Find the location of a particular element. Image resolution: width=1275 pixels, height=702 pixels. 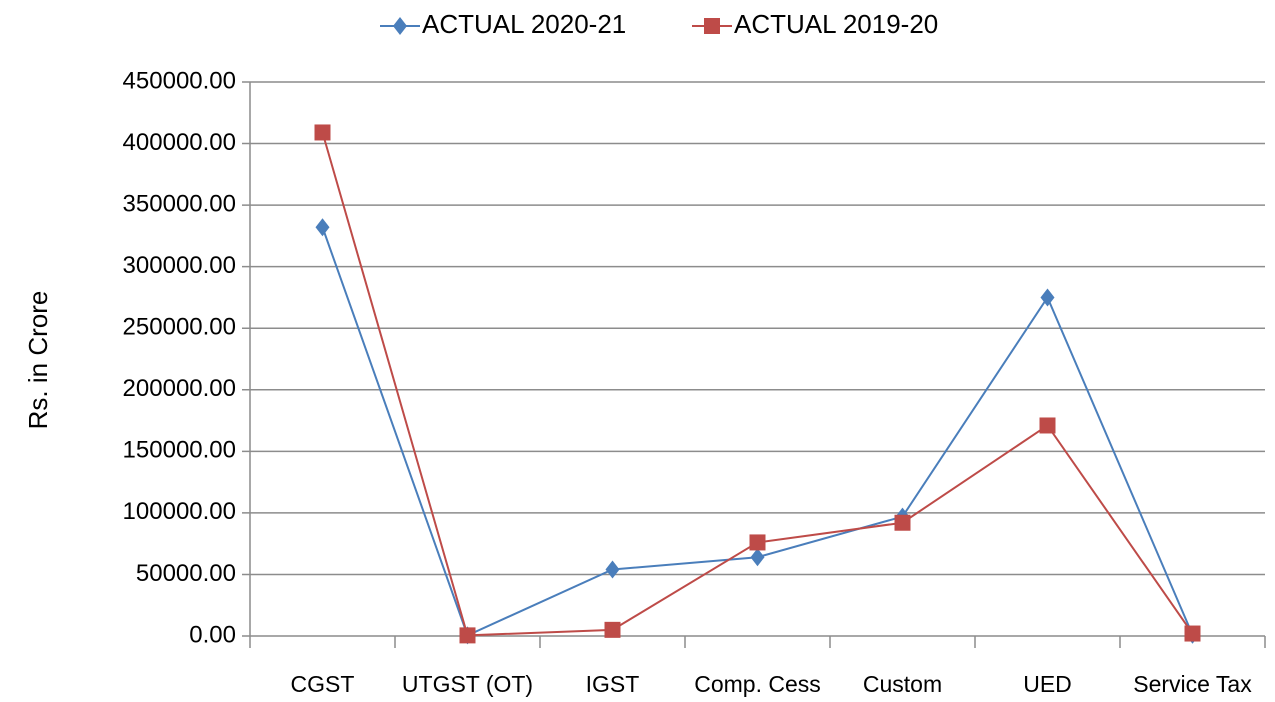

x-tick-label: Comp. Cess is located at coordinates (757, 684).